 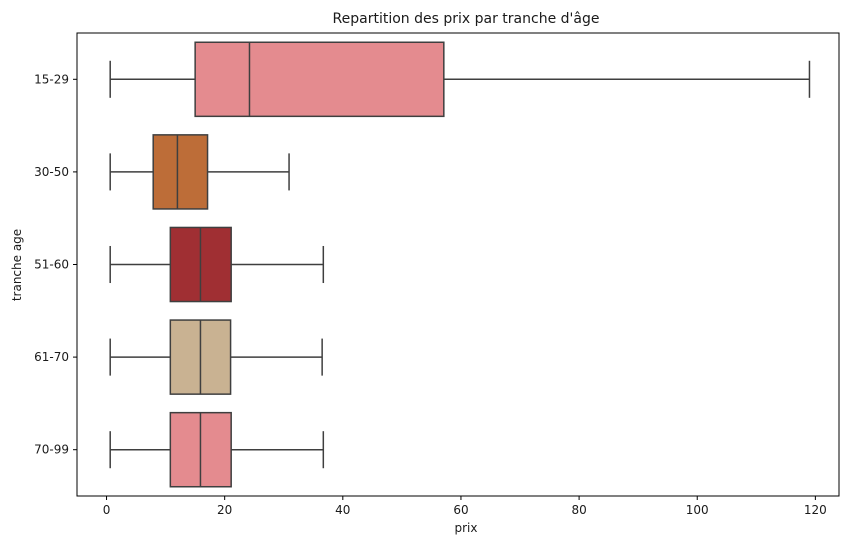 What do you see at coordinates (466, 528) in the screenshot?
I see `x-axis-label: prix` at bounding box center [466, 528].